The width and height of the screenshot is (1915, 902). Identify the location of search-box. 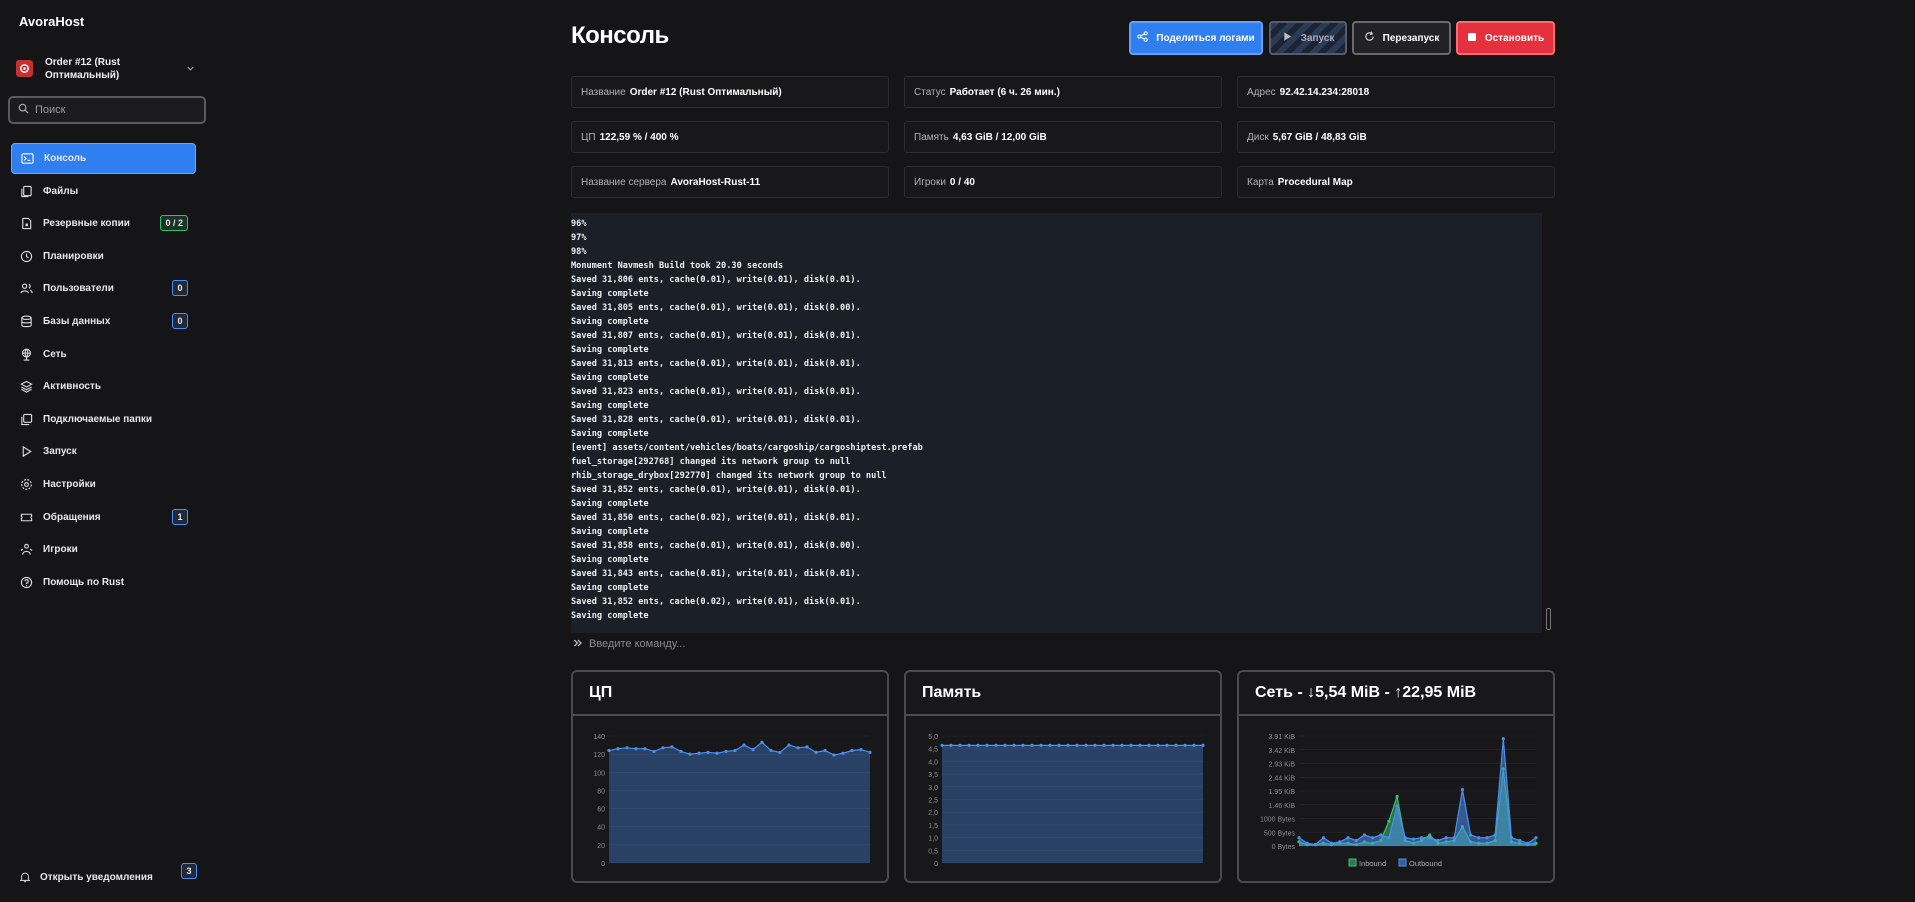
(107, 110).